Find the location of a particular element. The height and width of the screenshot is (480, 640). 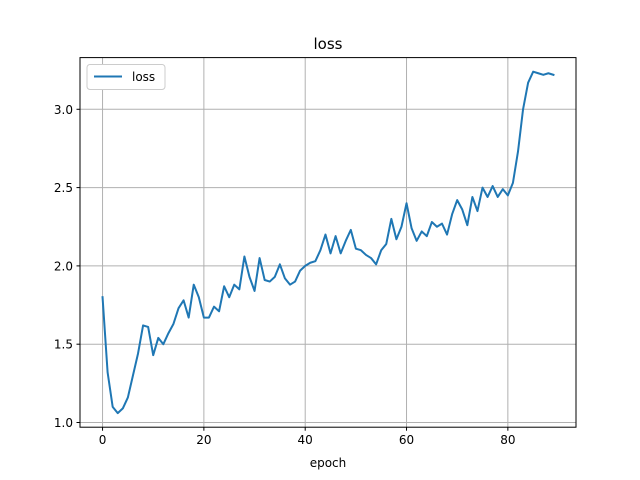

legend-box is located at coordinates (126, 77).